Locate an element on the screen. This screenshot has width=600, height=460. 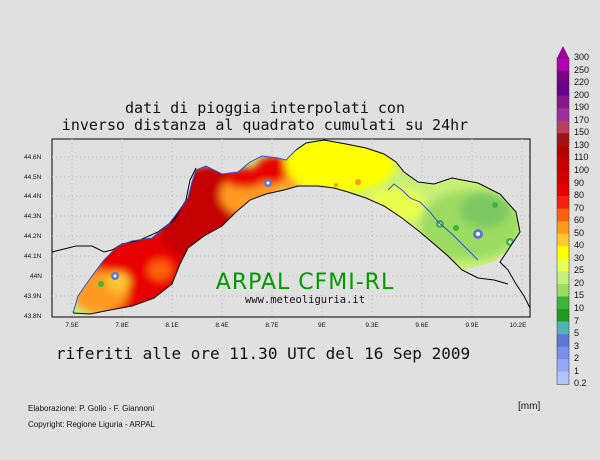
legend-level-label: 0.2 is located at coordinates (580, 383).